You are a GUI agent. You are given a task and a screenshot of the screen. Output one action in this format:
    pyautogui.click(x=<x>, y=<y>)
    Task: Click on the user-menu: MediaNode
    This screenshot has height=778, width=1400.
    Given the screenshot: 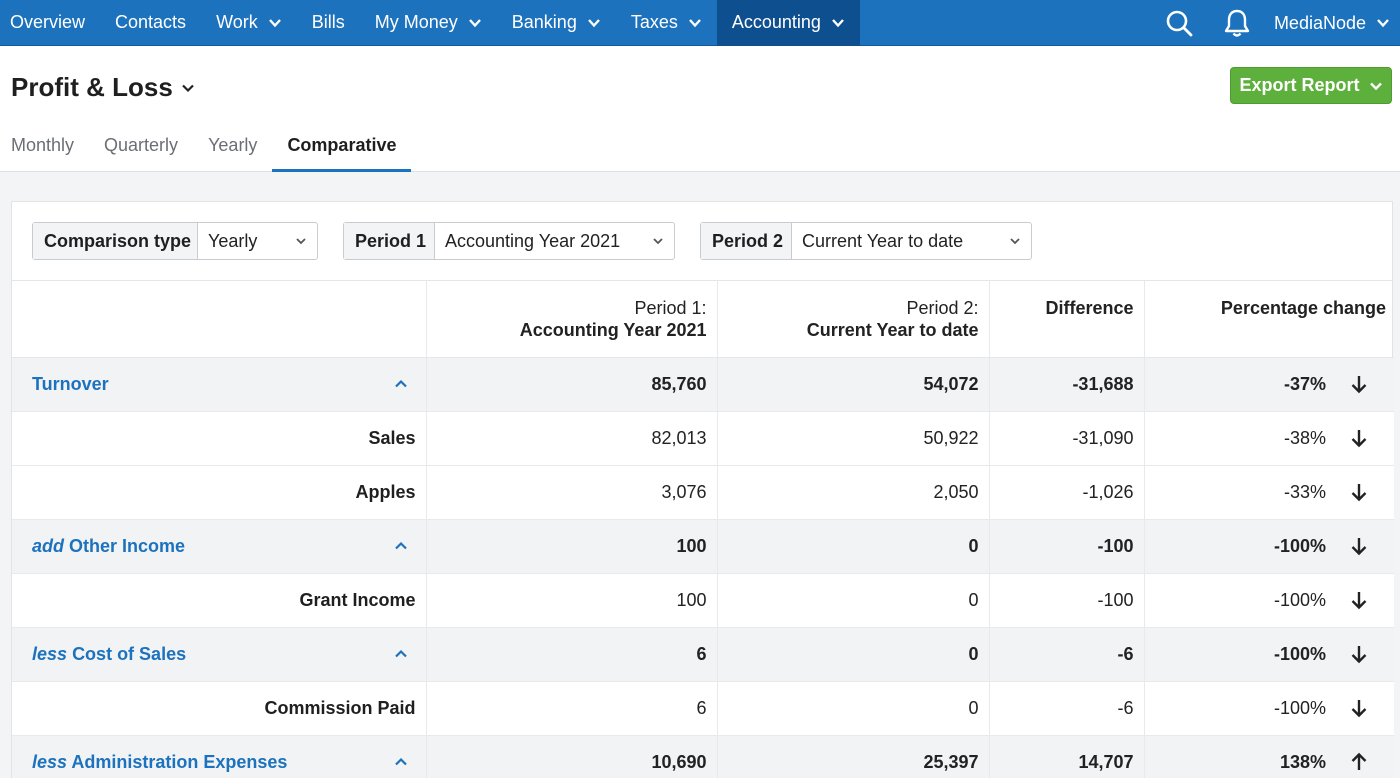 What is the action you would take?
    pyautogui.click(x=1330, y=23)
    